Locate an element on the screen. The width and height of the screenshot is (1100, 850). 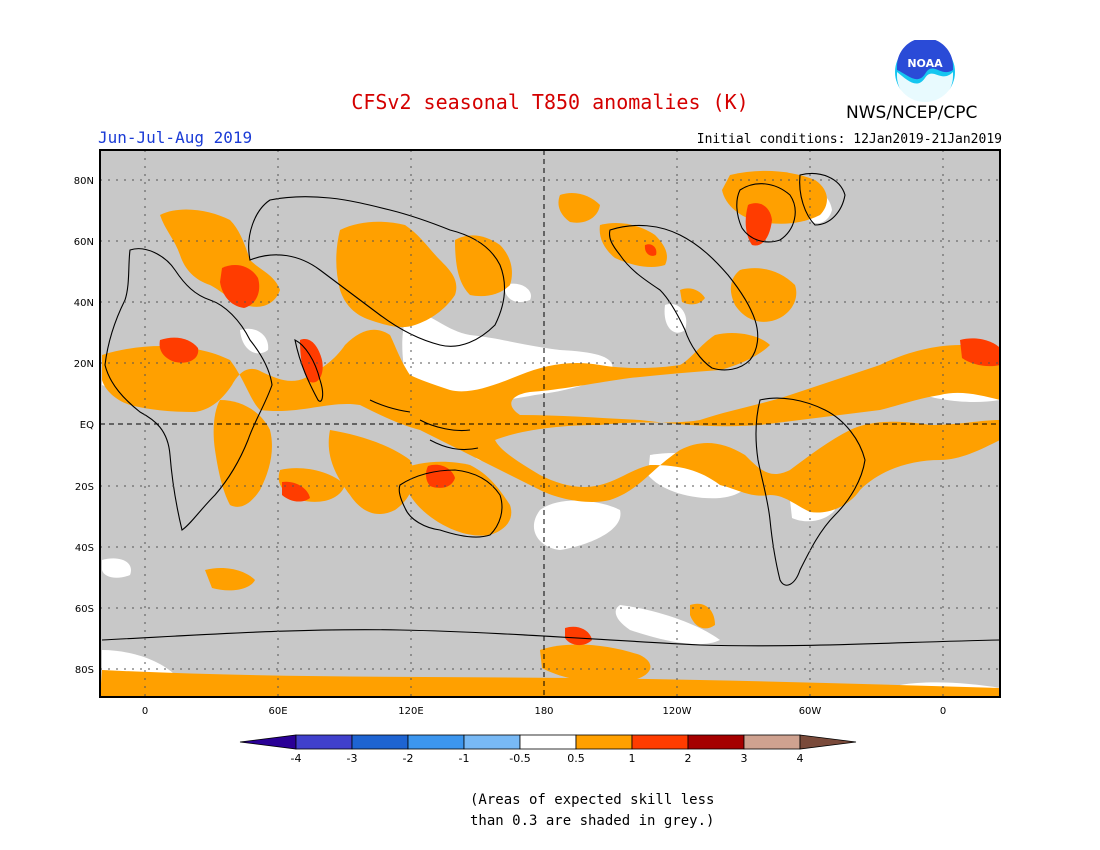
noaa-logo-text: NOAA is located at coordinates (925, 63).